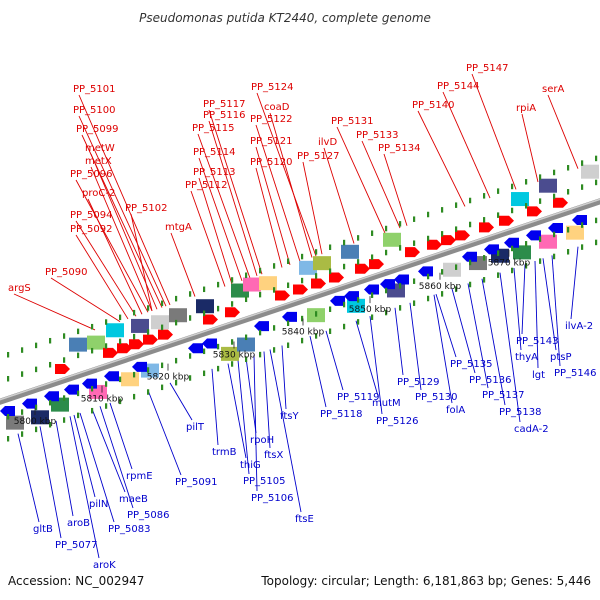 This screenshot has height=600, width=600. Describe the element at coordinates (91, 229) in the screenshot. I see `forward-gene-label: PP_5092` at that location.